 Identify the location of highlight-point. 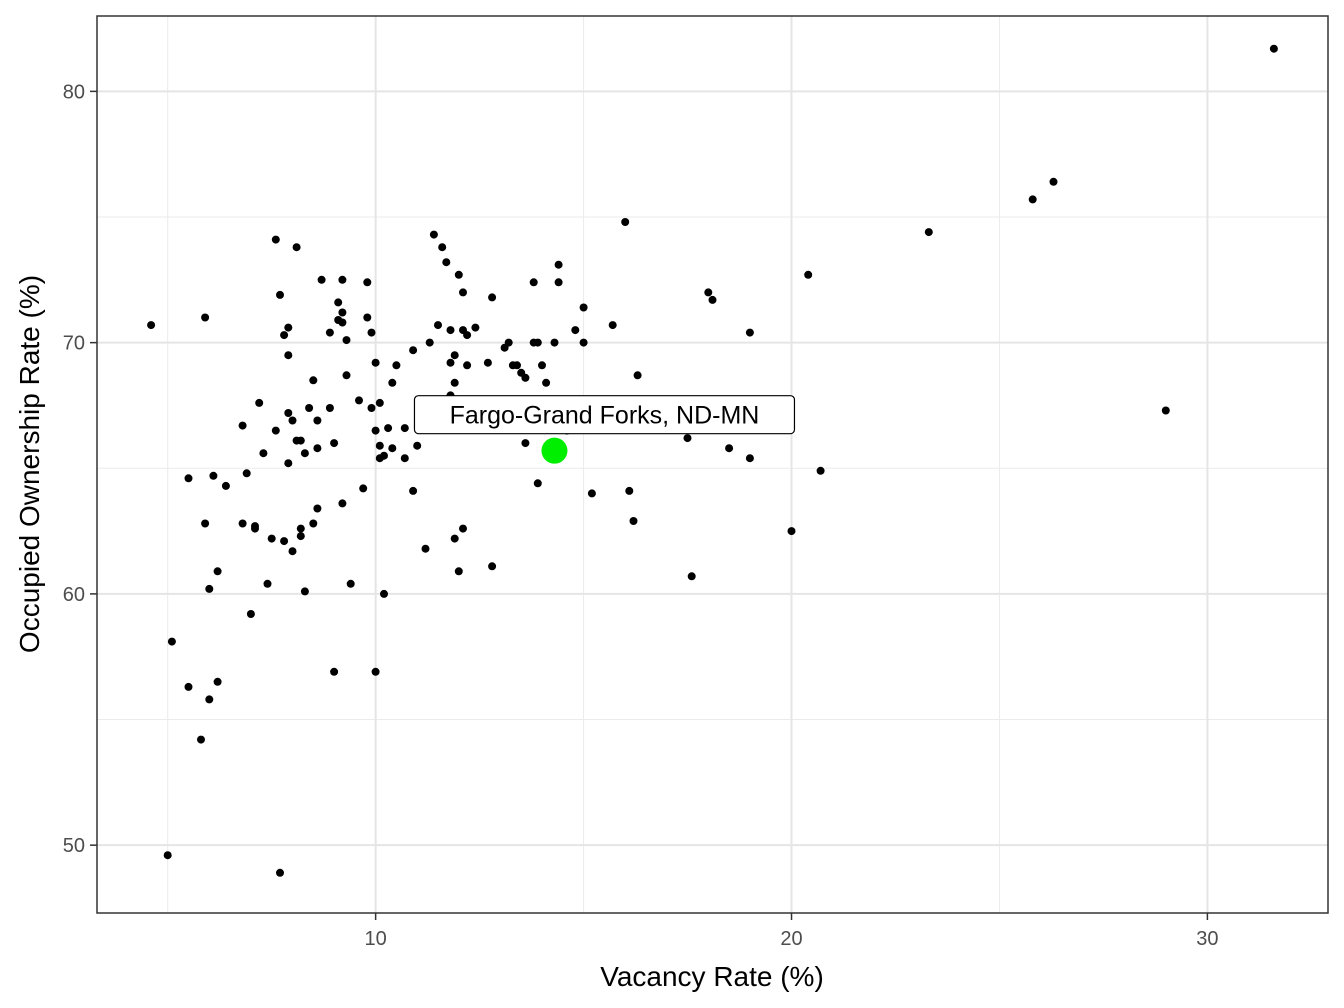
(554, 450).